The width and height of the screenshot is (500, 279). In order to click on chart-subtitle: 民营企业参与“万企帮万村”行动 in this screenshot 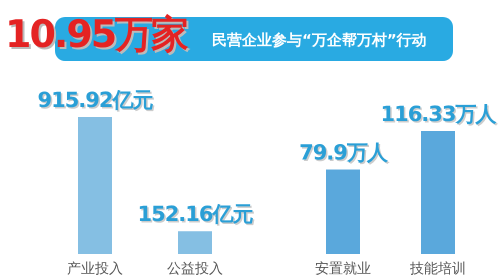, I will do `click(319, 40)`.